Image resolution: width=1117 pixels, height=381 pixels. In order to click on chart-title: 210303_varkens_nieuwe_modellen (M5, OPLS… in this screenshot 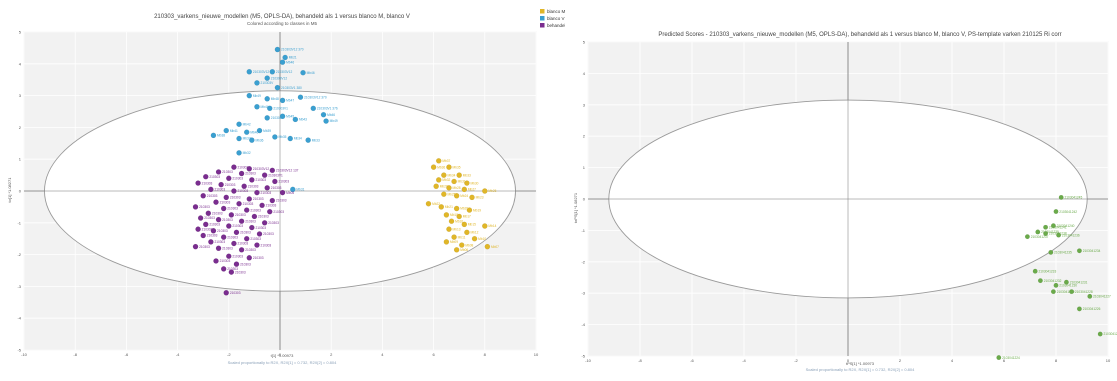, I will do `click(282, 17)`.